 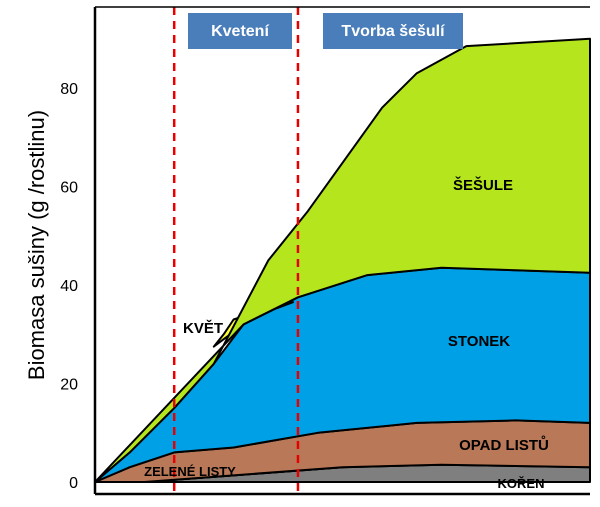 I want to click on phase-label-kveteni: Kvetení, so click(x=240, y=31).